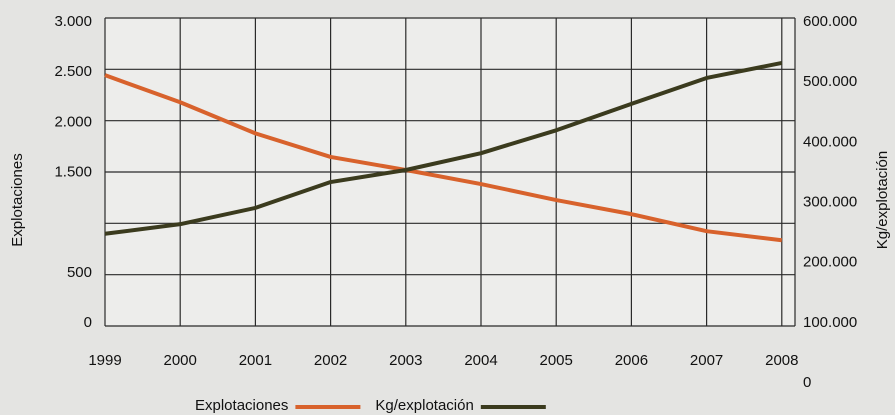 The width and height of the screenshot is (895, 415). I want to click on y-tick-label: 3.000, so click(73, 21).